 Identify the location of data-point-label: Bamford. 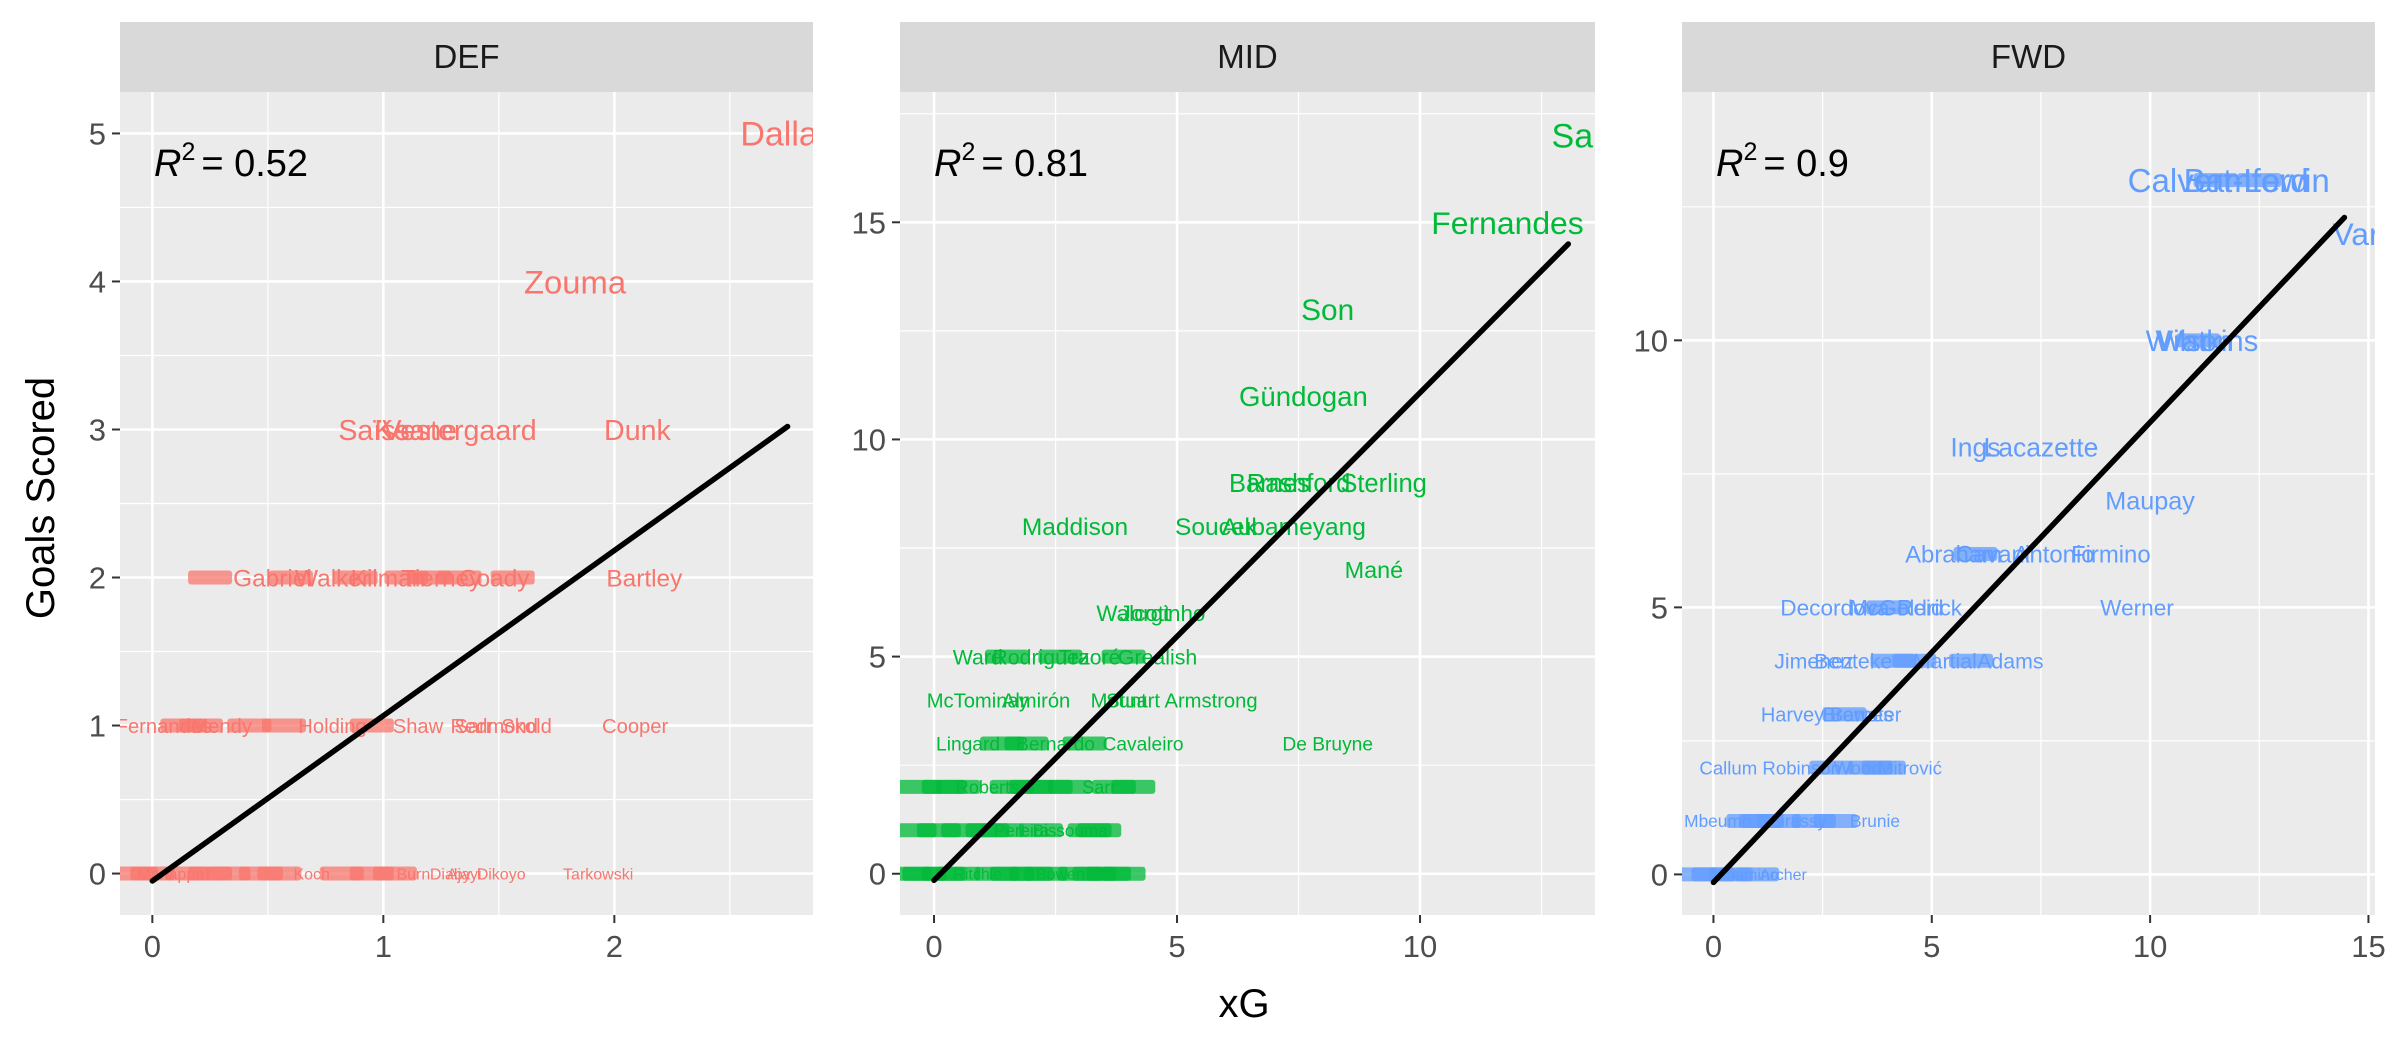
(2246, 181).